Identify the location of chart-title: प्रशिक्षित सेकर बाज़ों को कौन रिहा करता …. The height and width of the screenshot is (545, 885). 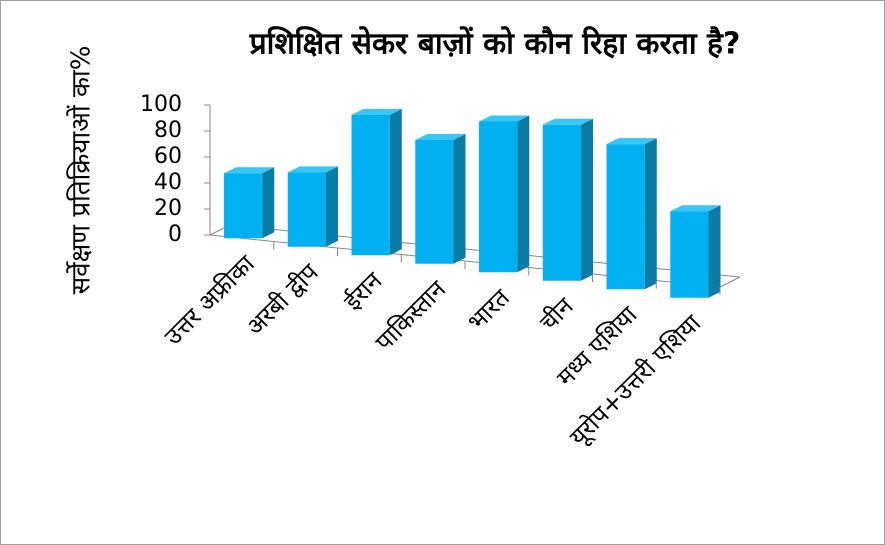
(495, 44).